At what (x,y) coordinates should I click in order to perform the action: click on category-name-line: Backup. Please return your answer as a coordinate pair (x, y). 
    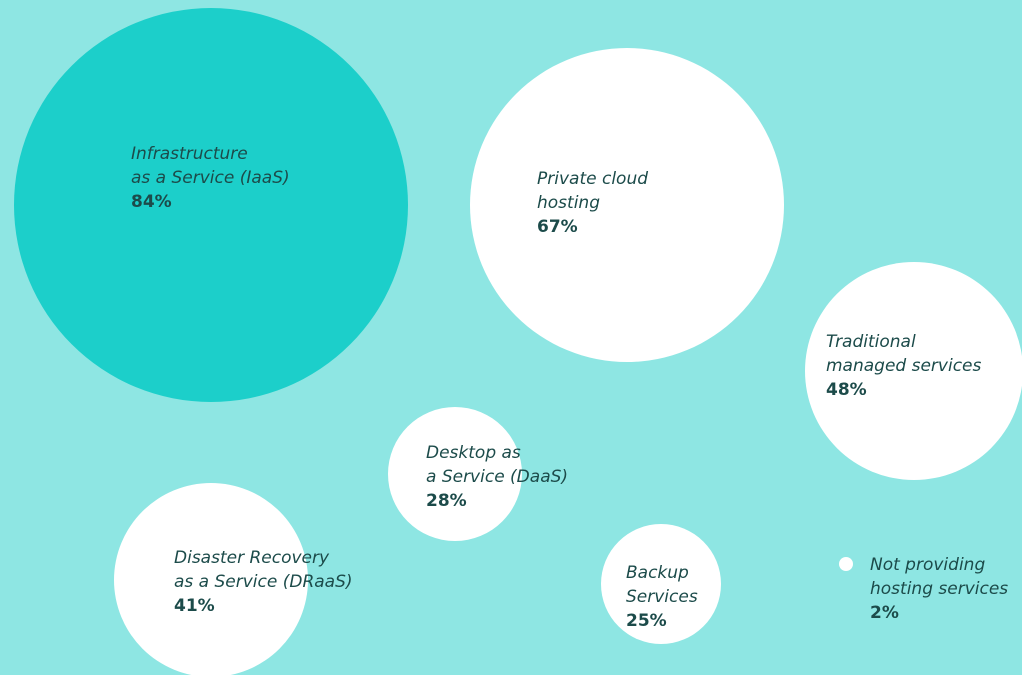
    Looking at the image, I should click on (657, 573).